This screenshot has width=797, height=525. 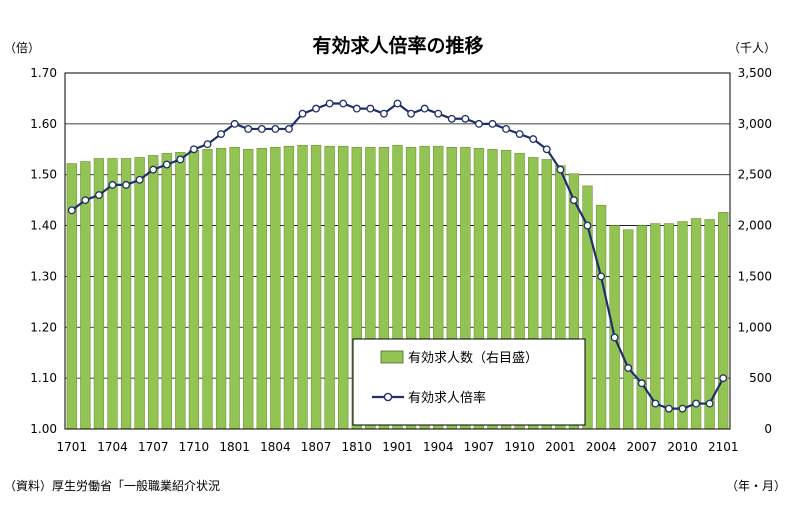 What do you see at coordinates (43, 124) in the screenshot?
I see `left-tick-label: 1.60` at bounding box center [43, 124].